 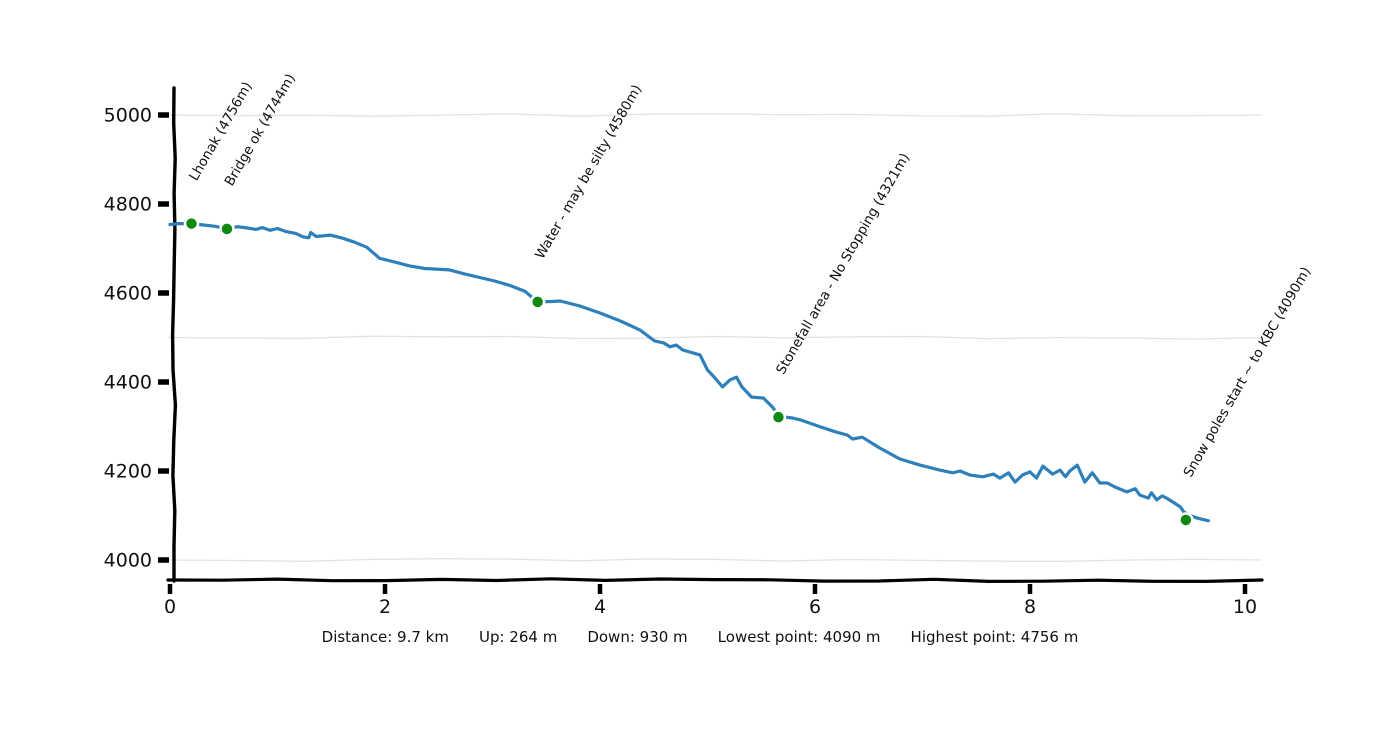 What do you see at coordinates (128, 561) in the screenshot?
I see `y-tick-label: 4000` at bounding box center [128, 561].